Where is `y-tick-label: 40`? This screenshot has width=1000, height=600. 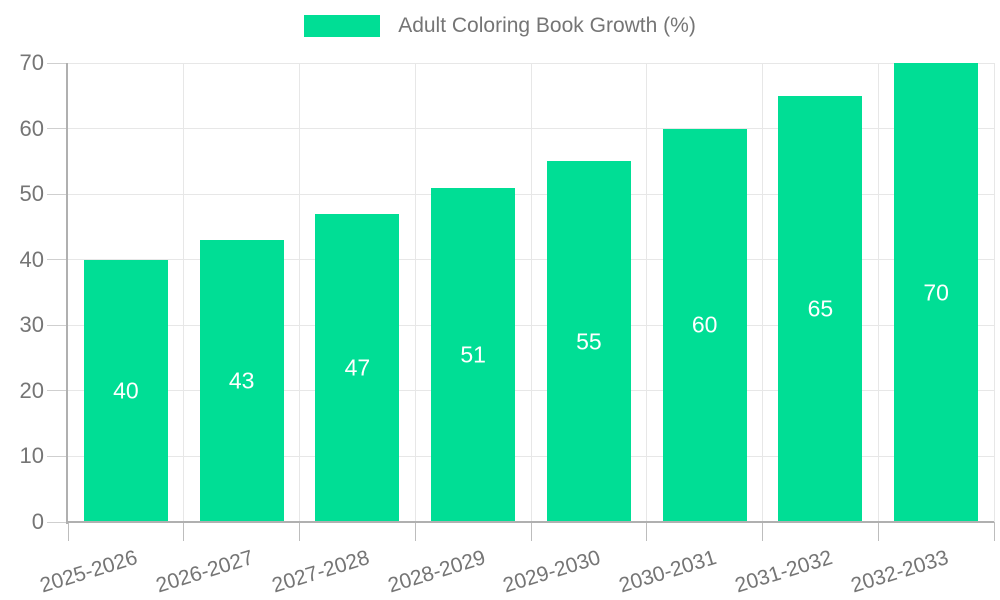
y-tick-label: 40 is located at coordinates (31, 259).